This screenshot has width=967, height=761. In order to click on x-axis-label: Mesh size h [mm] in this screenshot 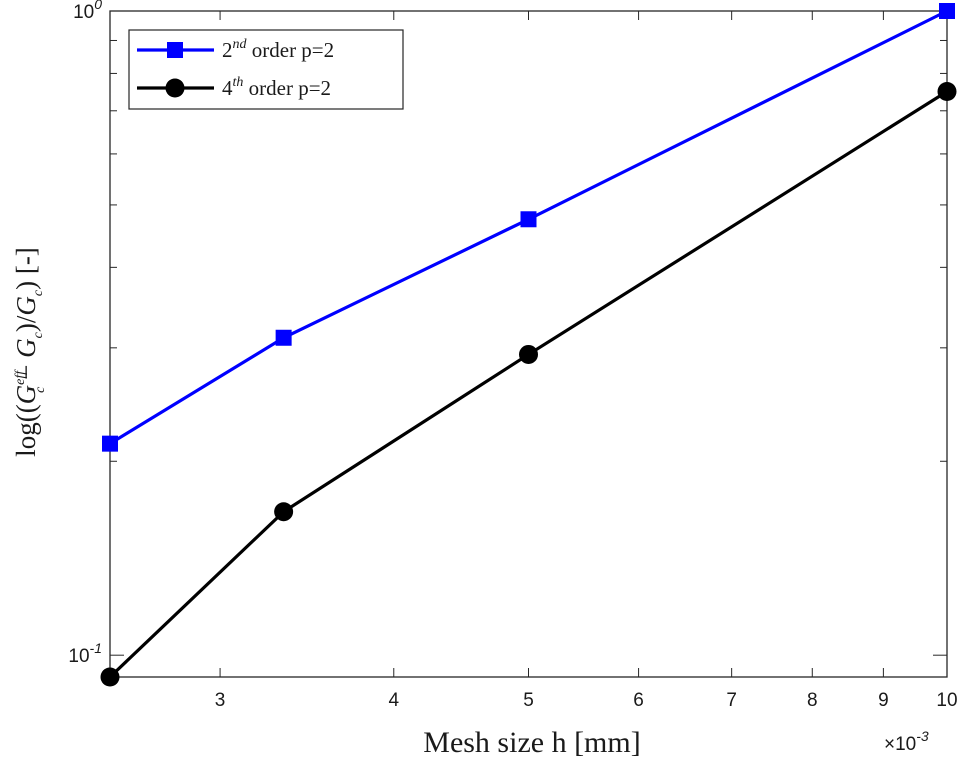, I will do `click(531, 742)`.